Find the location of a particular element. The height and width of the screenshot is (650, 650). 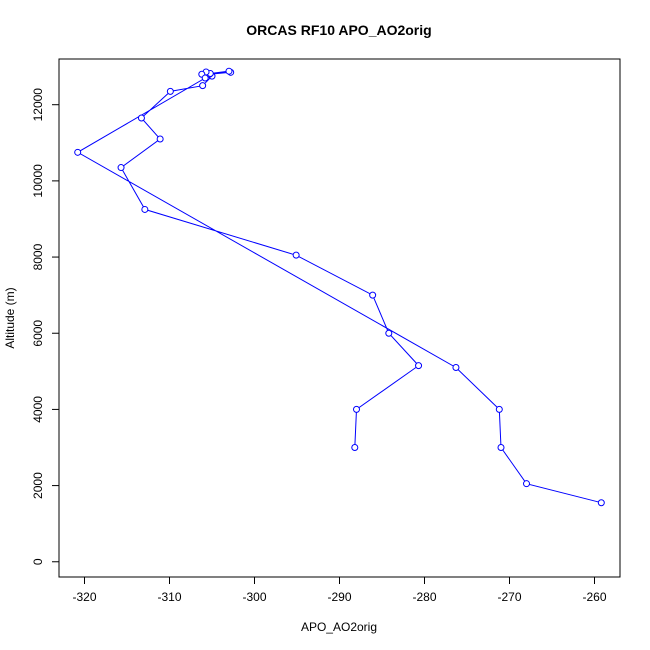

y-tick-label: 8000 is located at coordinates (38, 256).